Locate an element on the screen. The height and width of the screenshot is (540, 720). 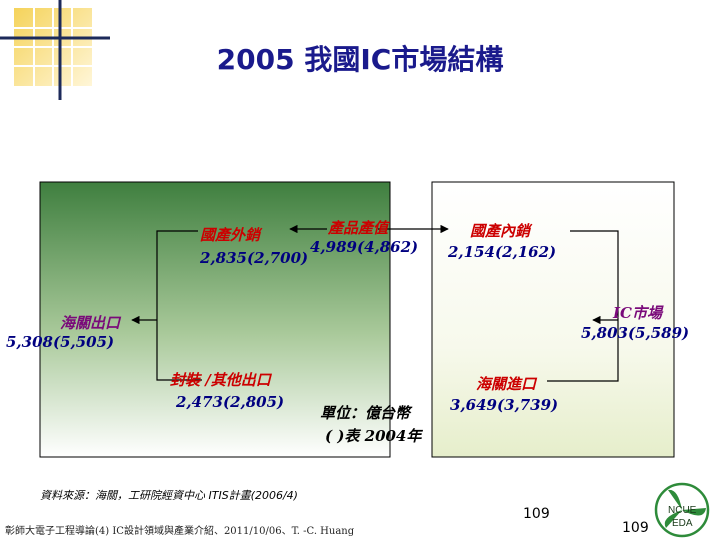
customs-import-label: 海關進口 is located at coordinates (506, 384).